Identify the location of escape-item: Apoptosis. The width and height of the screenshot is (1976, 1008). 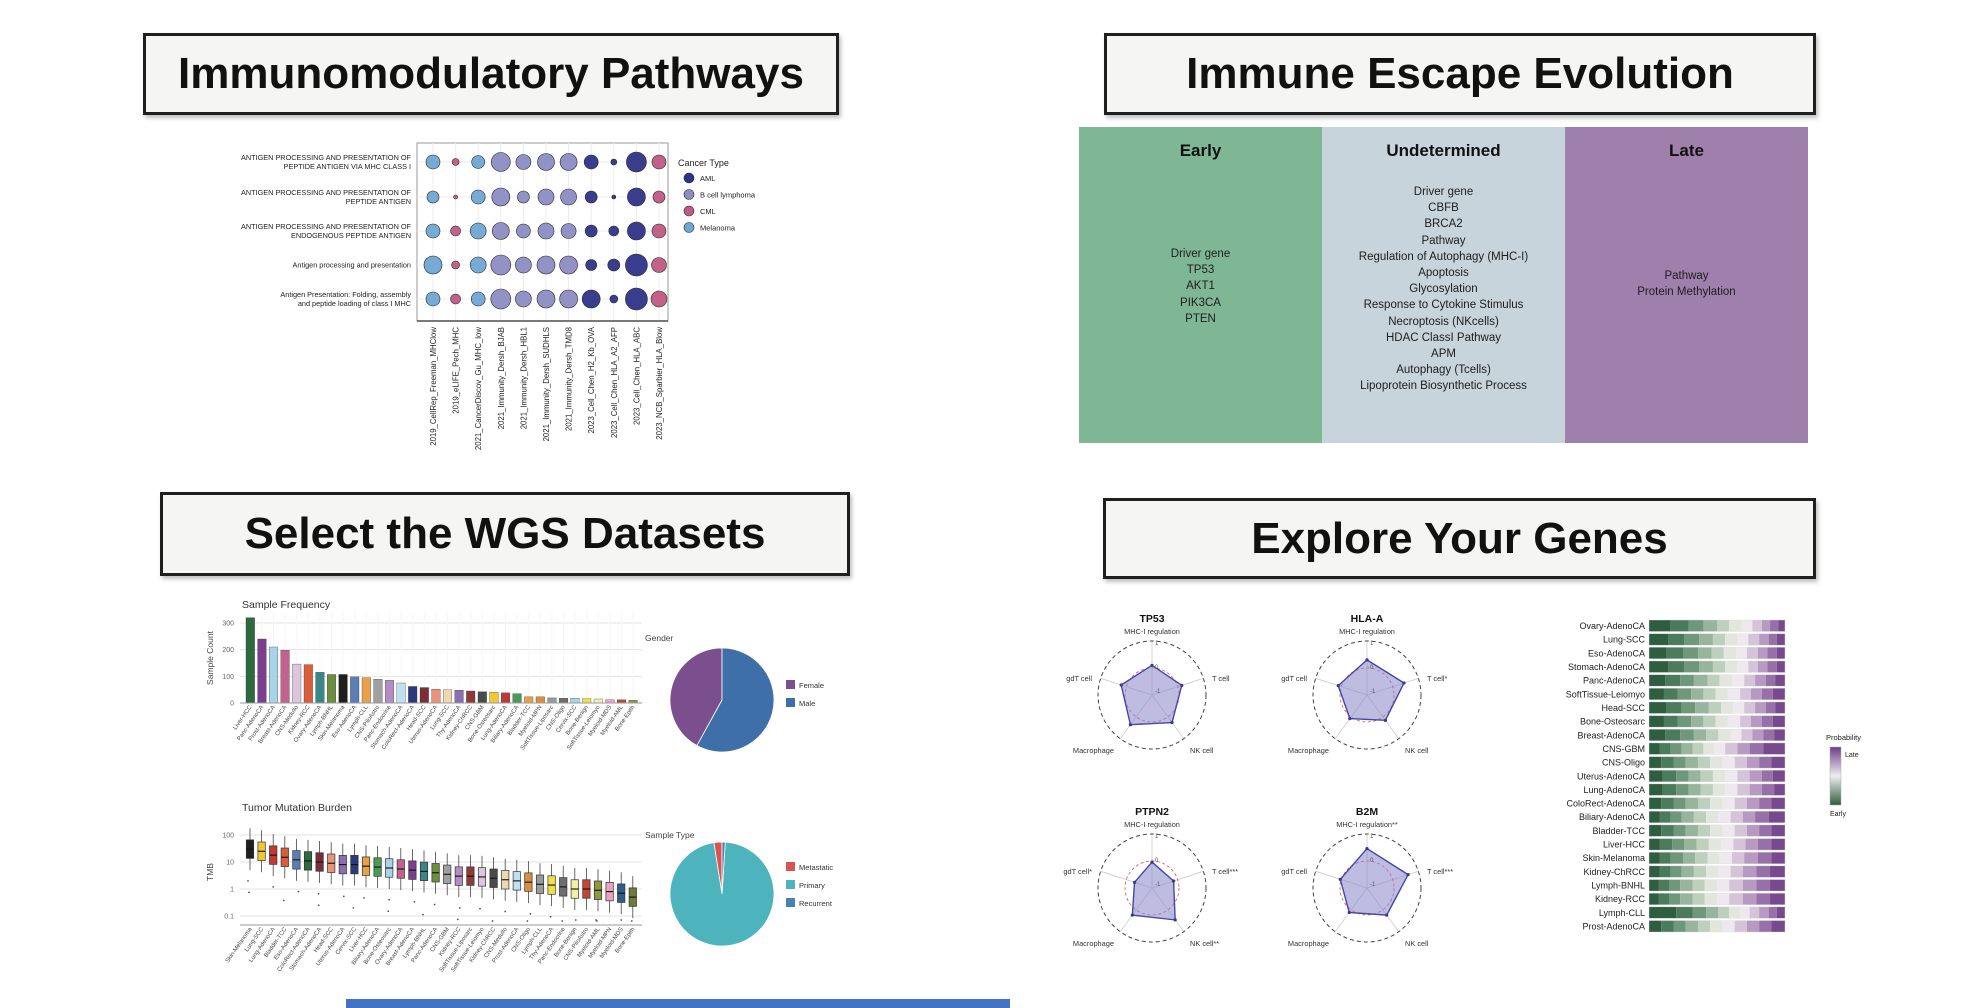
(1443, 273).